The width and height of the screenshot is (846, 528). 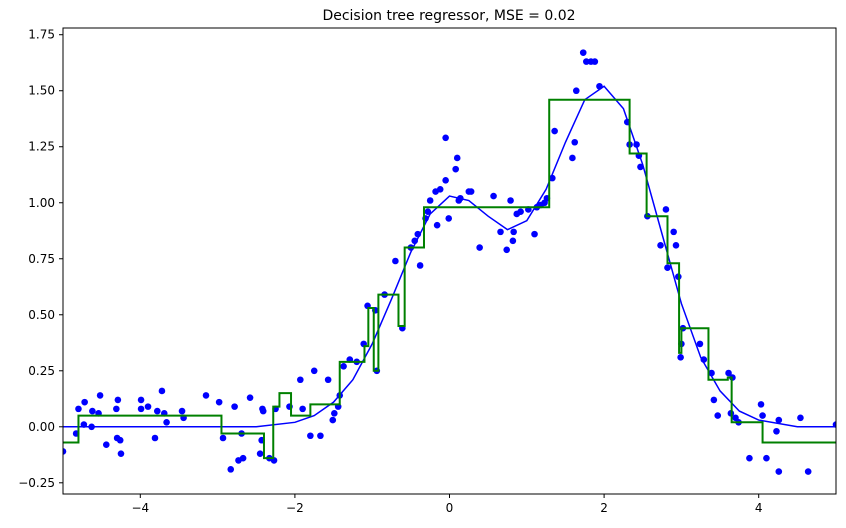 What do you see at coordinates (759, 508) in the screenshot?
I see `x-tick-label: 4` at bounding box center [759, 508].